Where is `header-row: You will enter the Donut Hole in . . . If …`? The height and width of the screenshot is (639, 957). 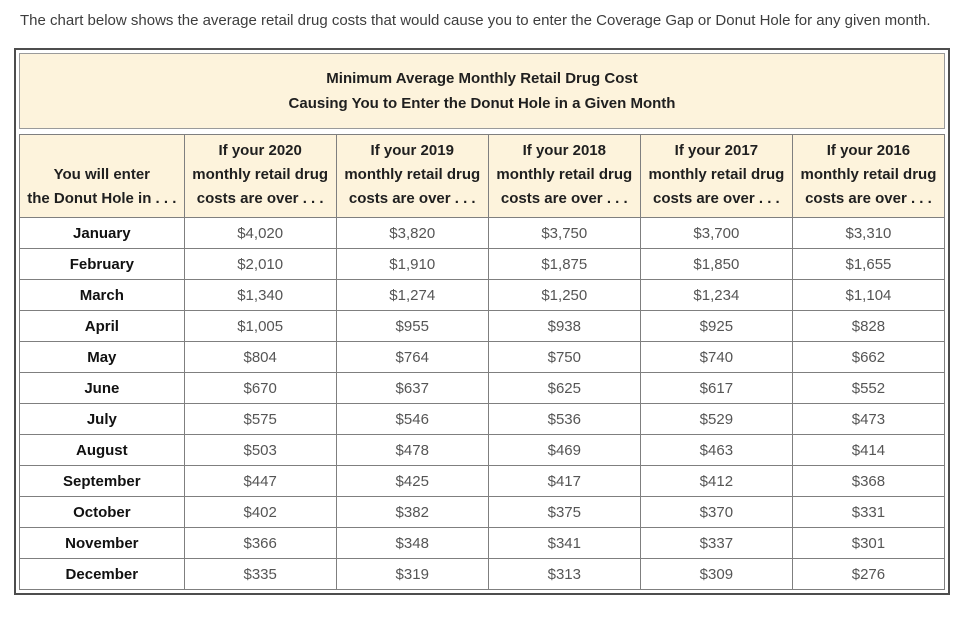
header-row: You will enter the Donut Hole in . . . If … is located at coordinates (482, 176).